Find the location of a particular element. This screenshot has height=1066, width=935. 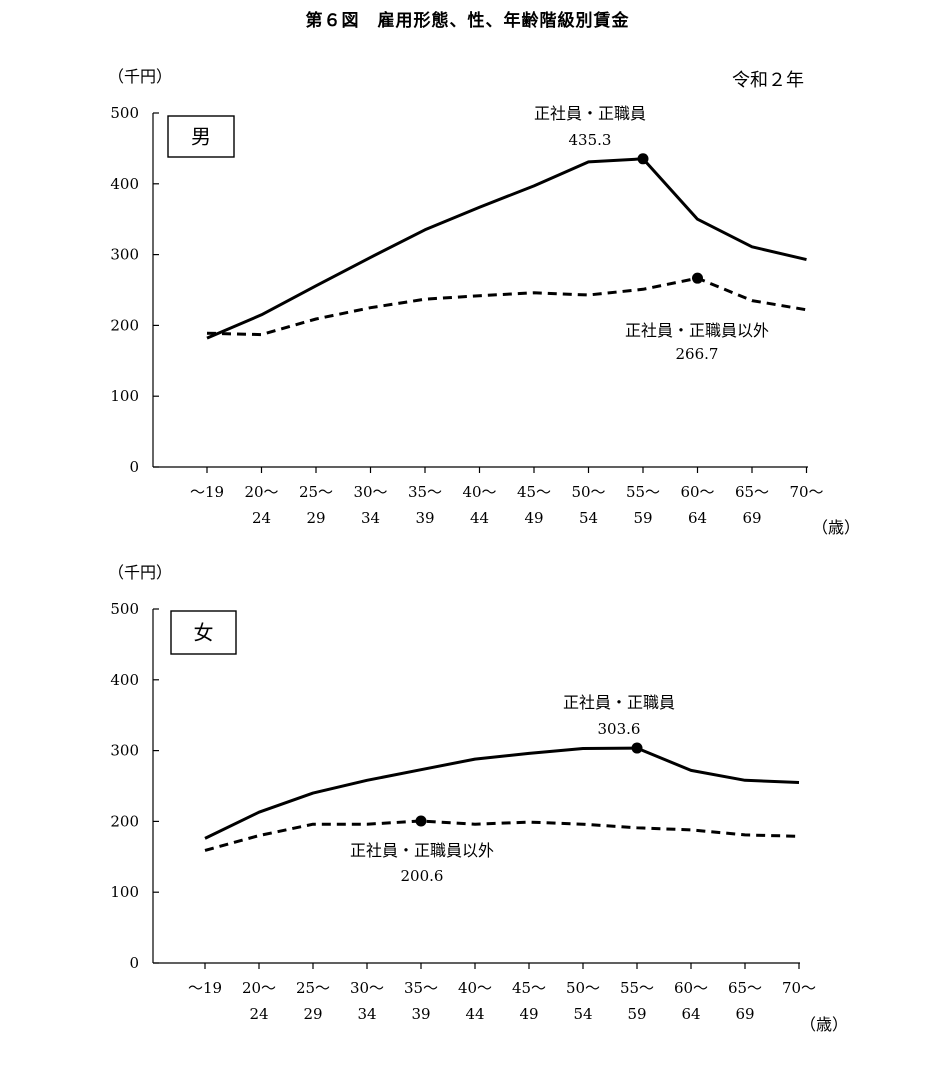

female-y-tick-label: 100 is located at coordinates (124, 892).